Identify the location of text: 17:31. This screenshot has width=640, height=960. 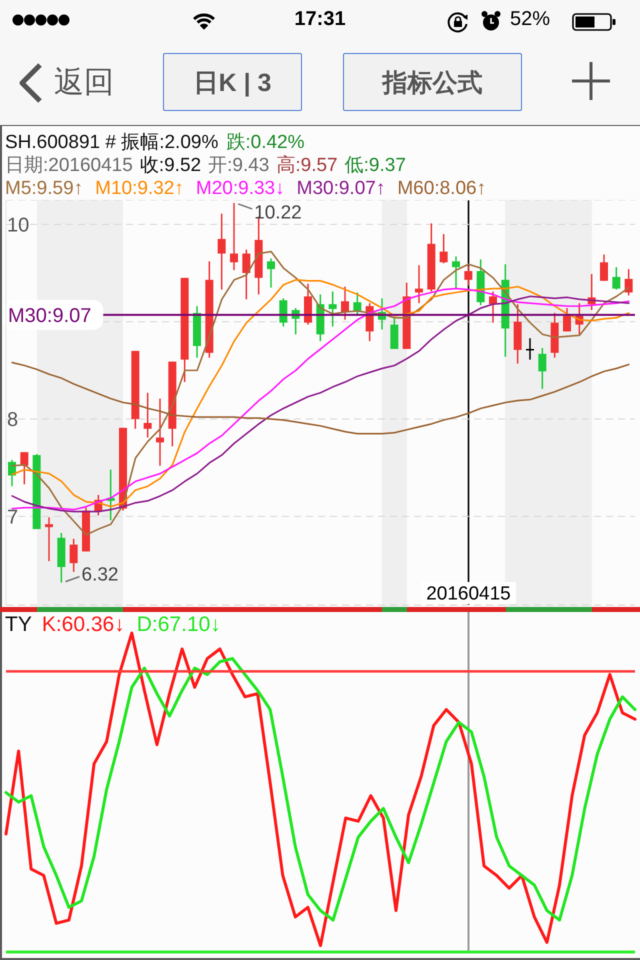
(320, 19).